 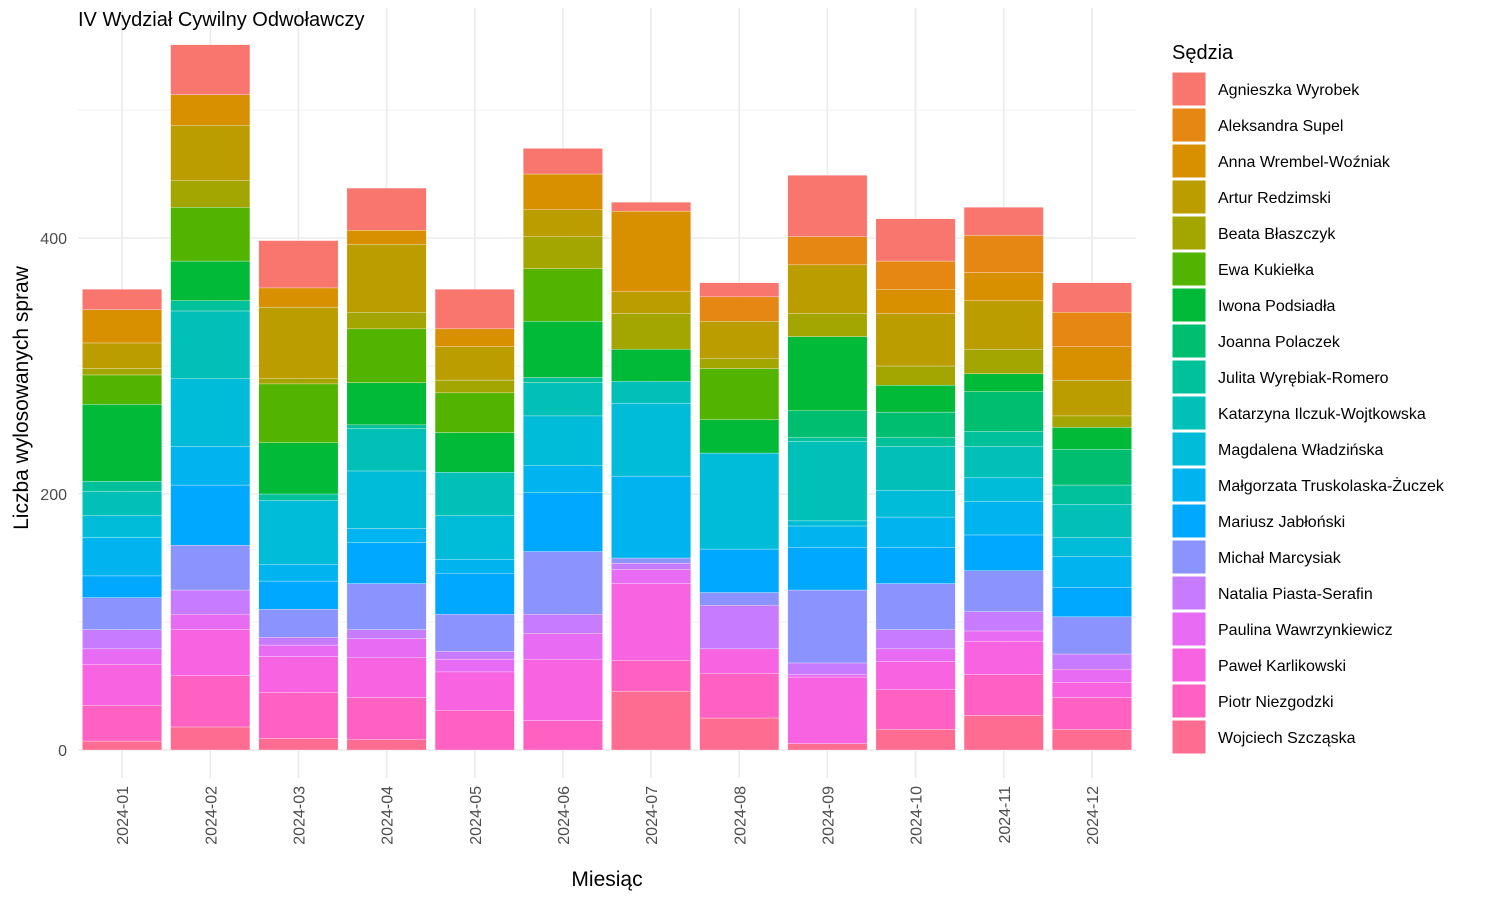 I want to click on x-tick-label: 2024-04, so click(x=388, y=815).